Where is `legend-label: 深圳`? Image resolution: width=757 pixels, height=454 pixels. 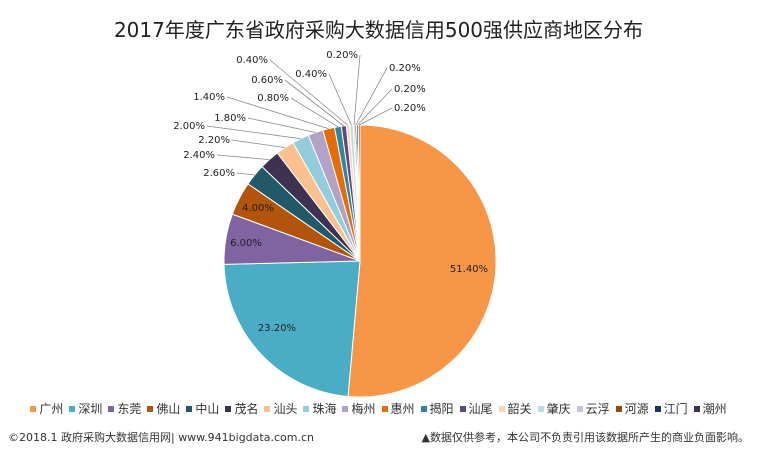
legend-label: 深圳 is located at coordinates (90, 409).